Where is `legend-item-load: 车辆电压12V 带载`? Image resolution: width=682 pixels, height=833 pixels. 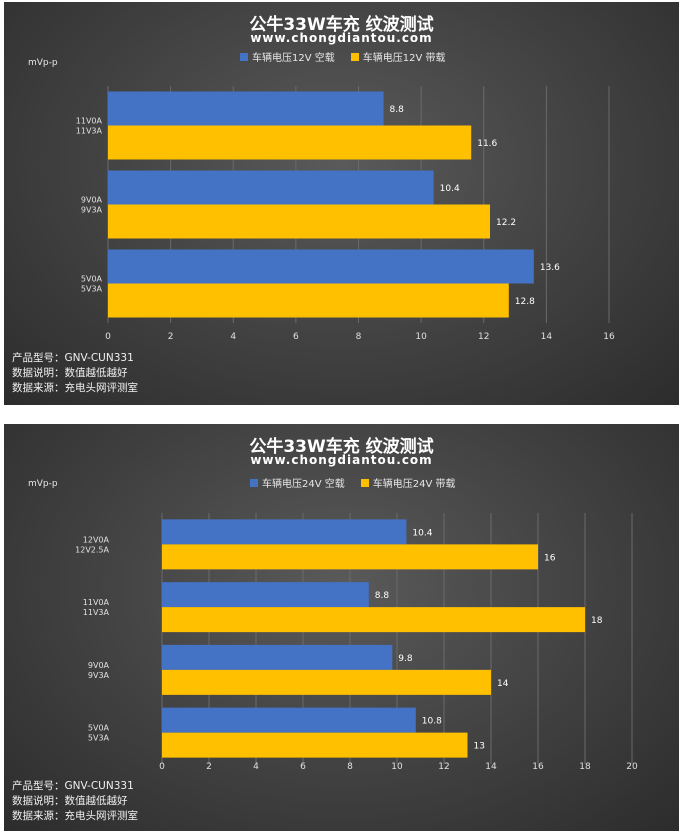
legend-item-load: 车辆电压12V 带载 is located at coordinates (398, 56).